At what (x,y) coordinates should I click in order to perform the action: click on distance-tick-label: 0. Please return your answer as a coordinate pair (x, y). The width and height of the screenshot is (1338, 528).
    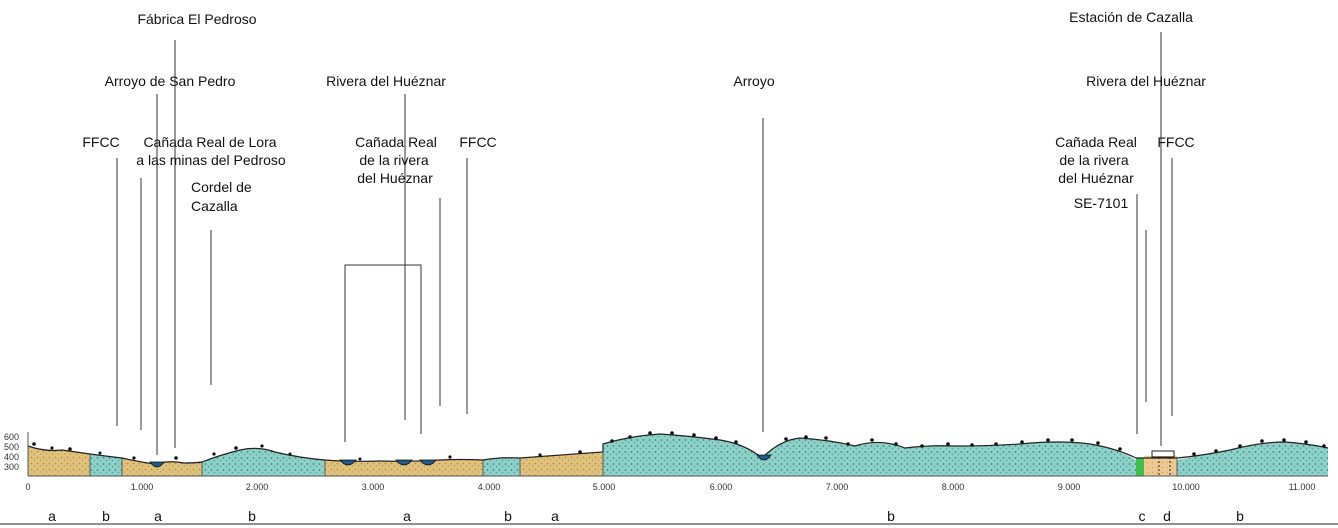
    Looking at the image, I should click on (27, 487).